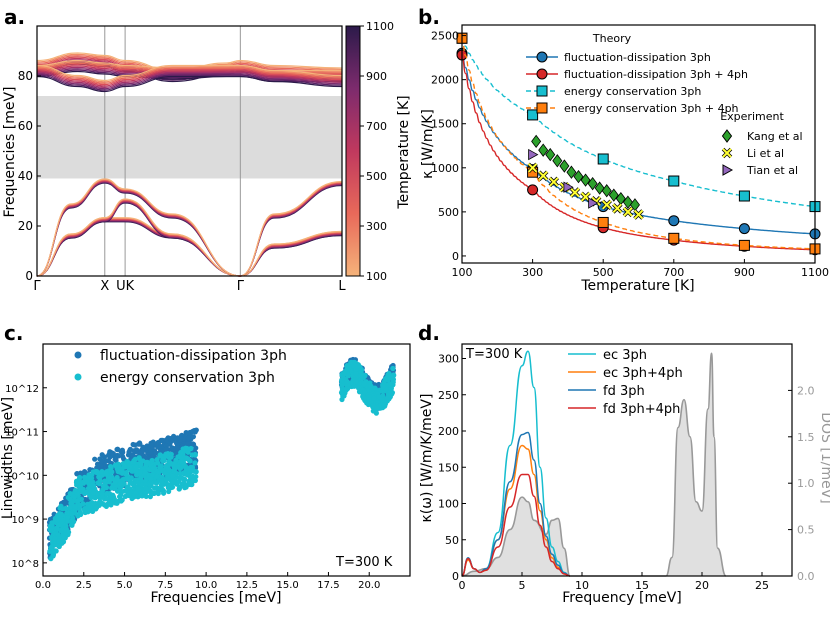  What do you see at coordinates (624, 391) in the screenshot?
I see `d-legend-label-2: fd 3ph` at bounding box center [624, 391].